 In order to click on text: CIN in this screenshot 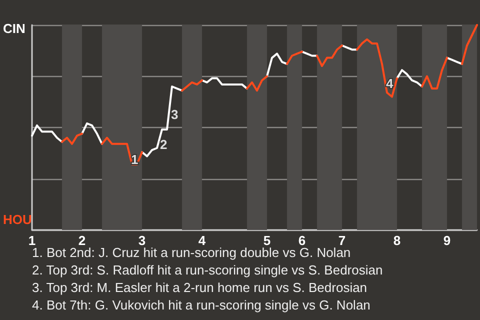, I will do `click(14, 28)`.